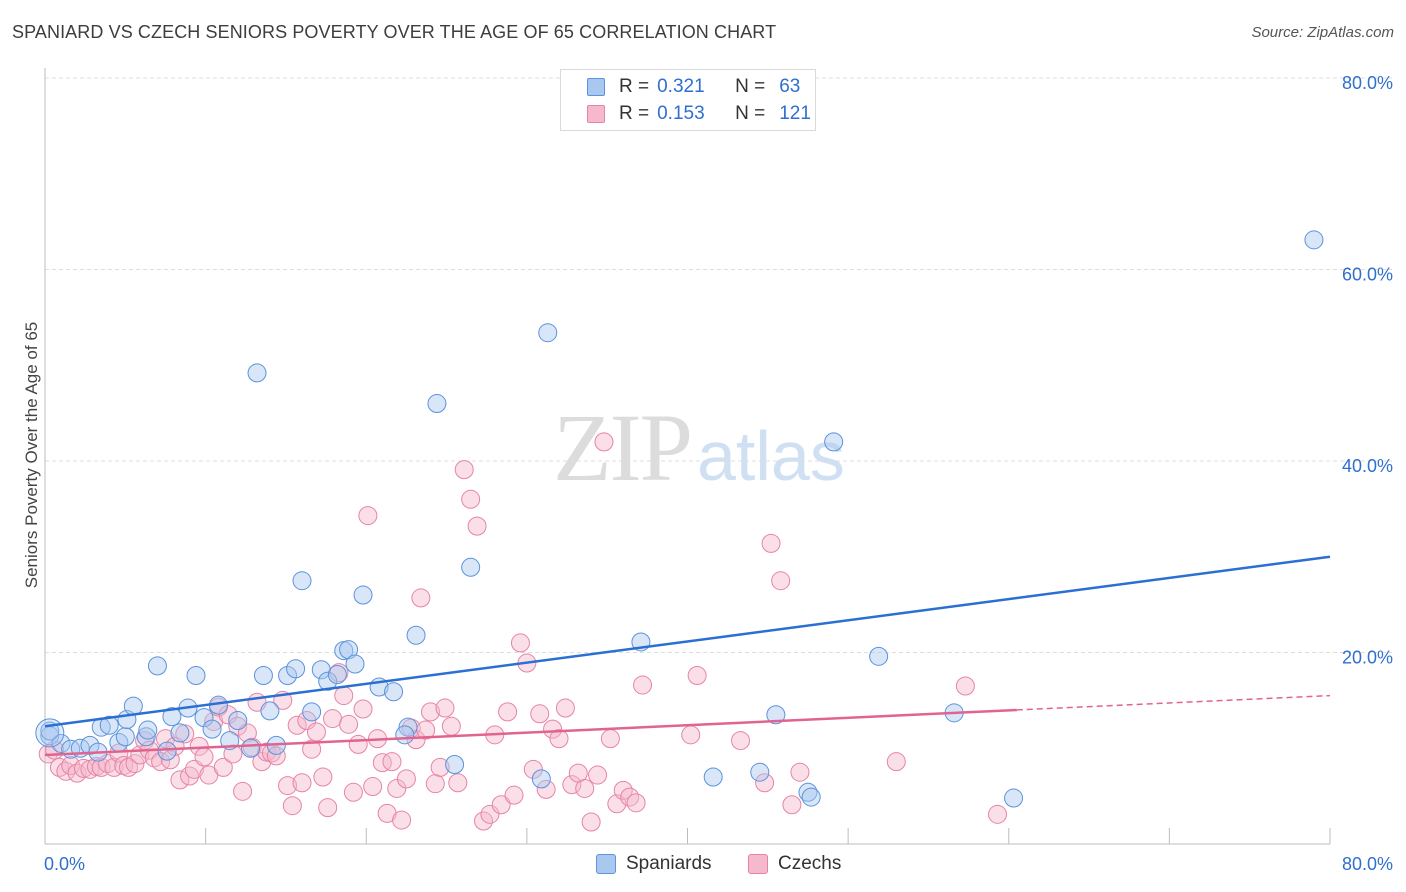 The width and height of the screenshot is (1406, 892). What do you see at coordinates (1367, 466) in the screenshot?
I see `y-tick-label: 40.0%` at bounding box center [1367, 466].